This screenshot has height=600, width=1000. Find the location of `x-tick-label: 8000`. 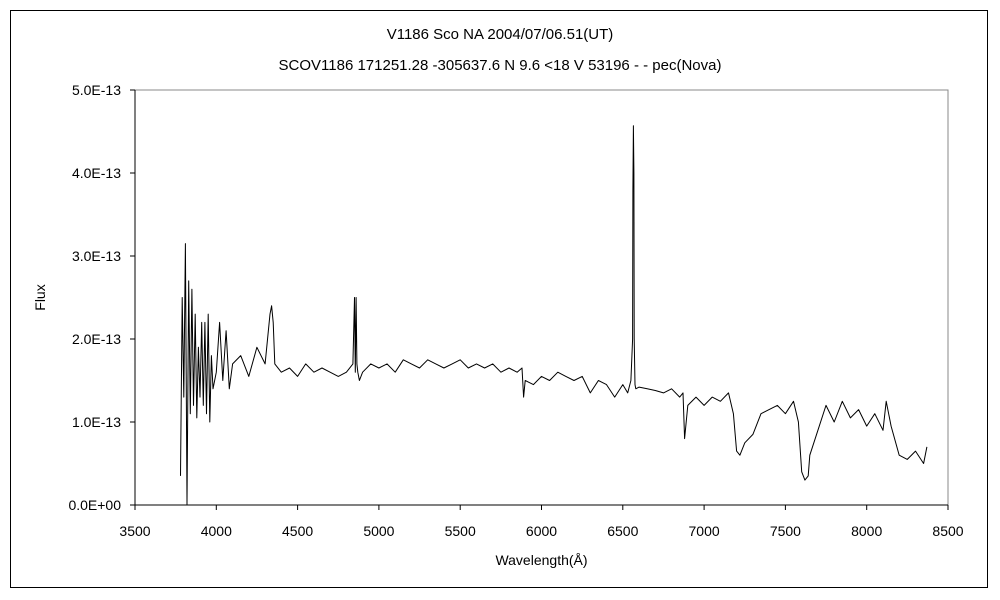

x-tick-label: 8000 is located at coordinates (866, 531).